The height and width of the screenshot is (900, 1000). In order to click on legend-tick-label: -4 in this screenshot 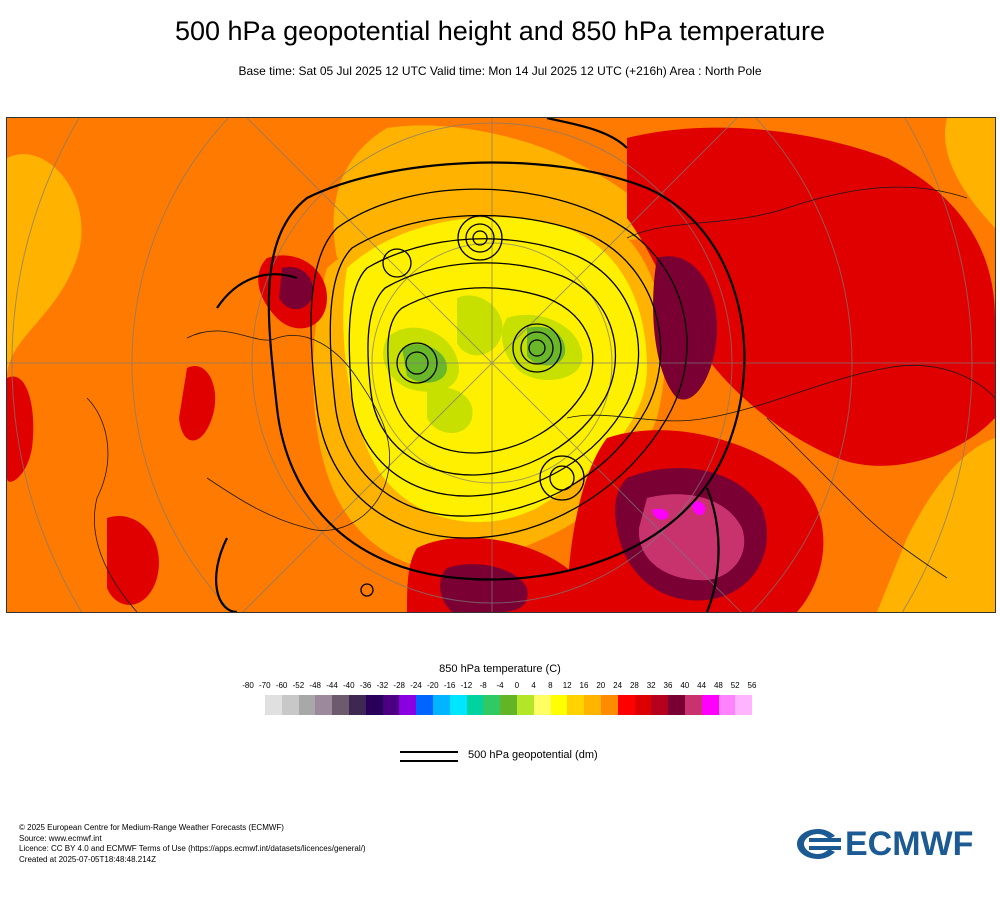, I will do `click(500, 685)`.